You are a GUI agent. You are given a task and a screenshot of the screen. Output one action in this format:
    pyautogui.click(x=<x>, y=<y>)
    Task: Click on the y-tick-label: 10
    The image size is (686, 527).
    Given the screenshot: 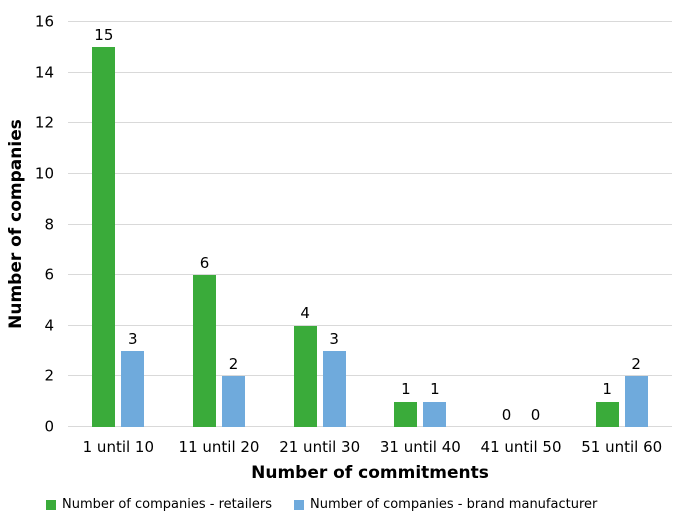 What is the action you would take?
    pyautogui.click(x=44, y=173)
    